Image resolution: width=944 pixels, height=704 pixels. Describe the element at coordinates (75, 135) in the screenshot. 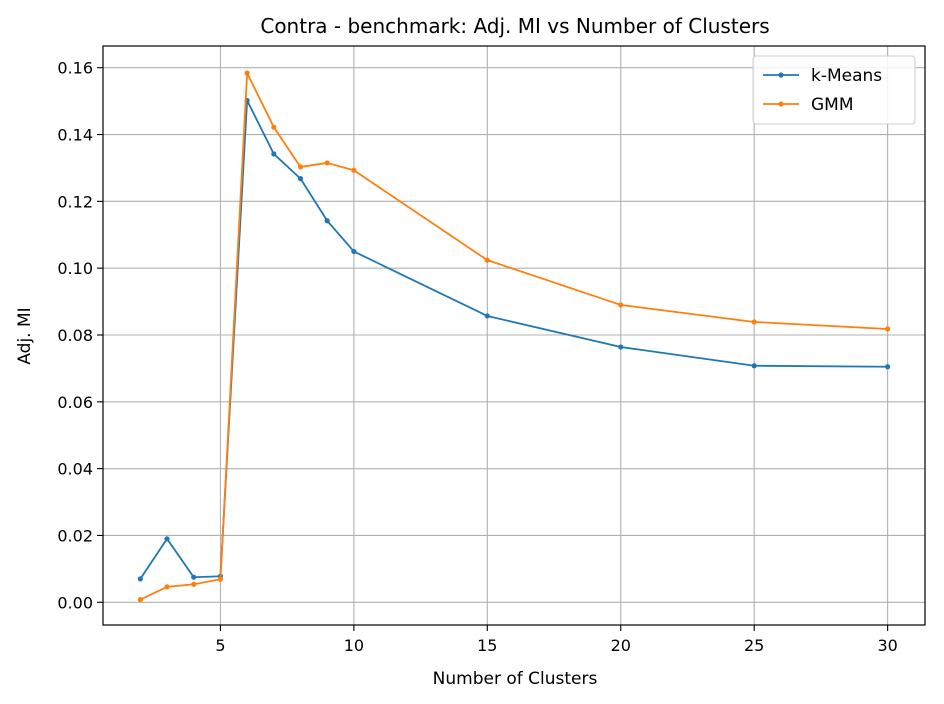

I see `y-tick-label: 0.14` at that location.